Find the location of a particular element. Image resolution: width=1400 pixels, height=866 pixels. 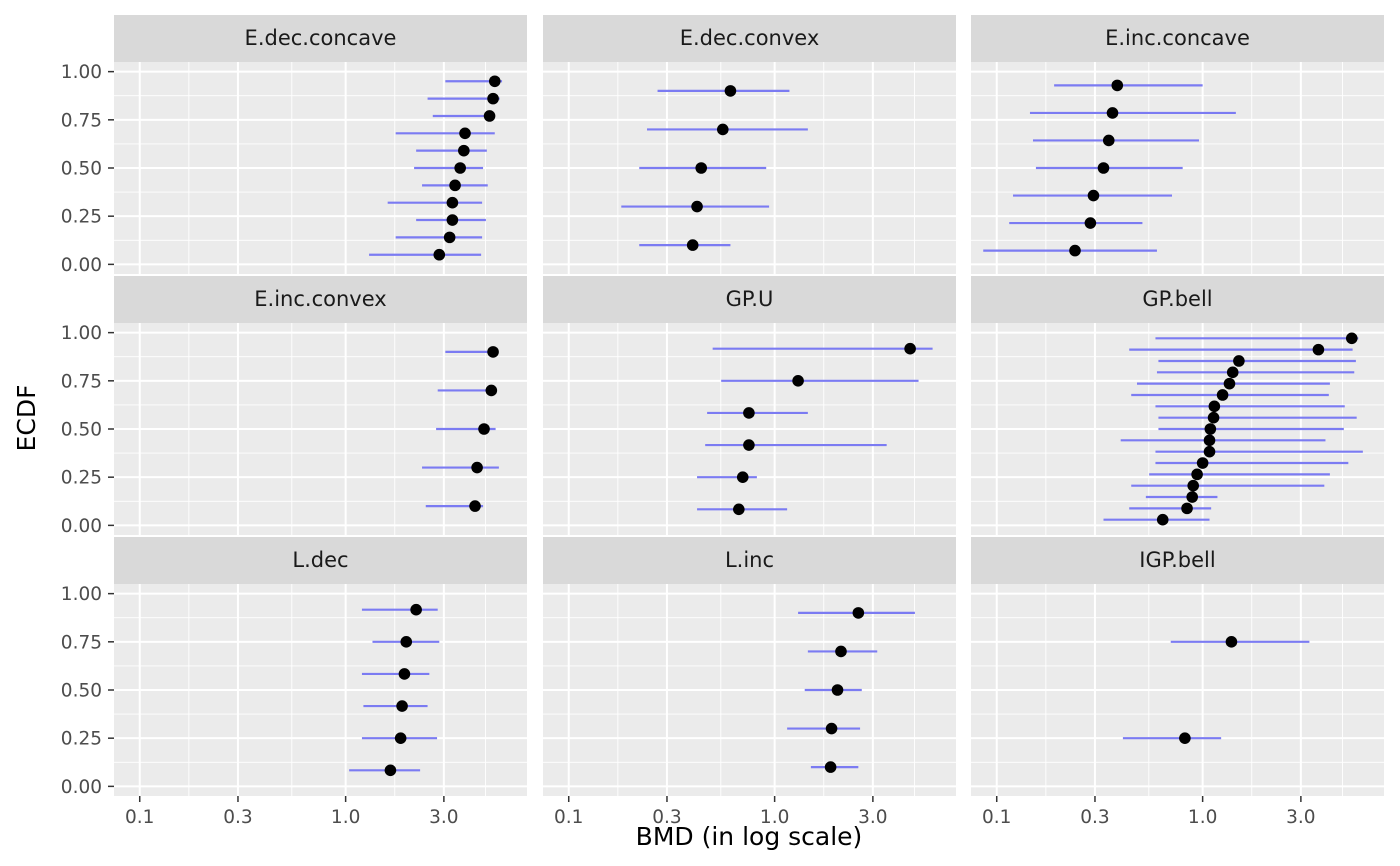

facet-strip-label: E.inc.concave is located at coordinates (1177, 38).